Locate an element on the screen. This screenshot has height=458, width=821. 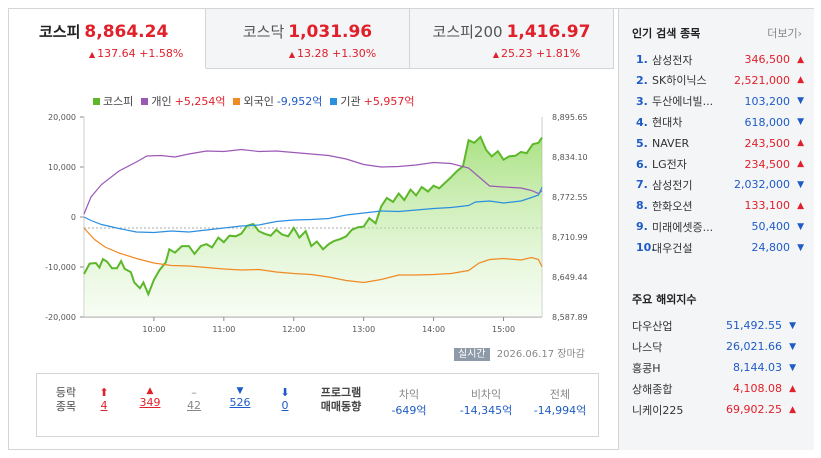
stock-price: 50,400 is located at coordinates (771, 227).